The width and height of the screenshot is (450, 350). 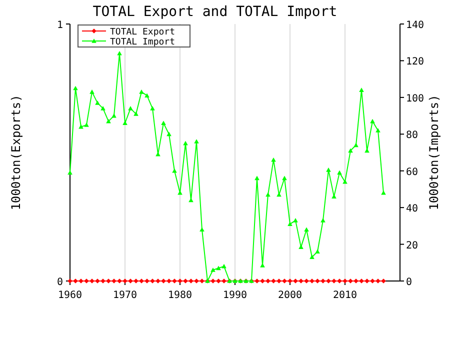 What do you see at coordinates (434, 152) in the screenshot?
I see `y2-axis-title: 1000ton(Imports)` at bounding box center [434, 152].